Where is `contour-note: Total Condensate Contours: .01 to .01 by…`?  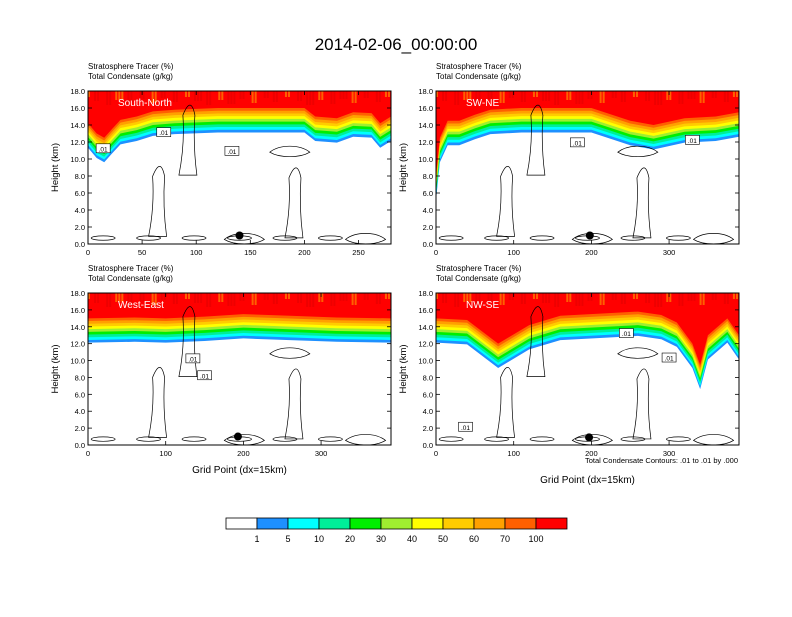
contour-note: Total Condensate Contours: .01 to .01 by… is located at coordinates (661, 460).